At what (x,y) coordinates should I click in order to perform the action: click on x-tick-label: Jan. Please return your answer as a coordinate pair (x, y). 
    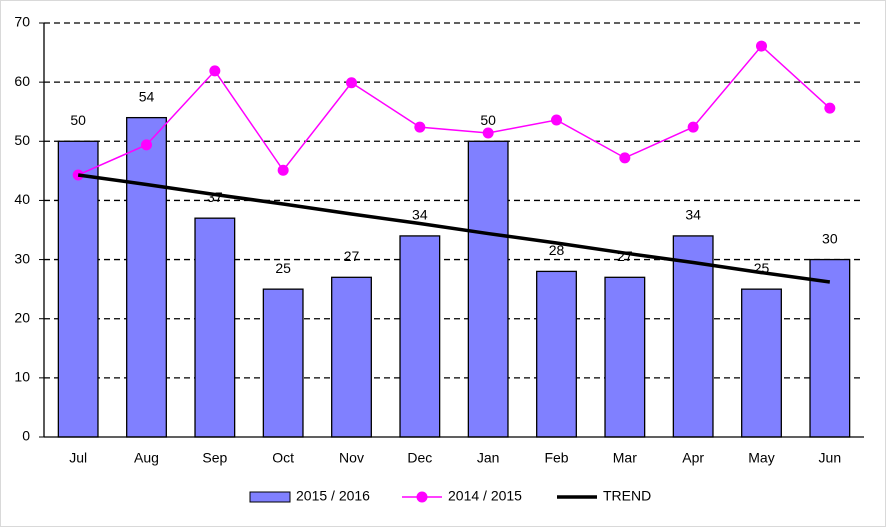
    Looking at the image, I should click on (488, 458).